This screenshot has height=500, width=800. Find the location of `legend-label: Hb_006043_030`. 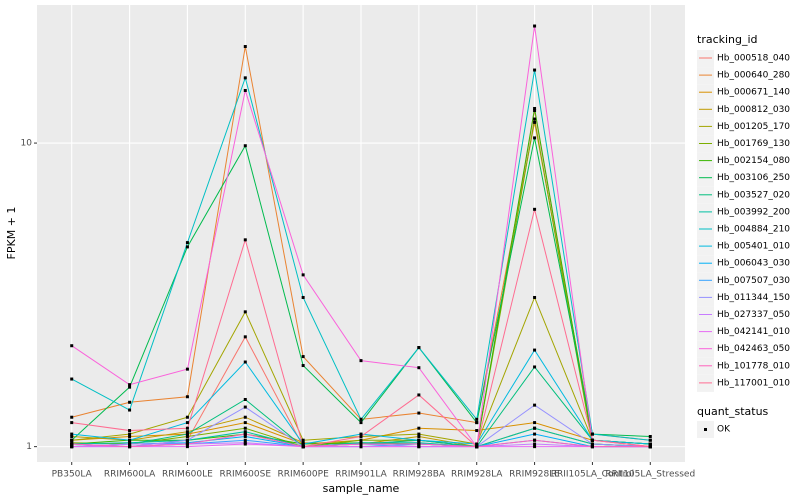

legend-label: Hb_006043_030 is located at coordinates (753, 264).